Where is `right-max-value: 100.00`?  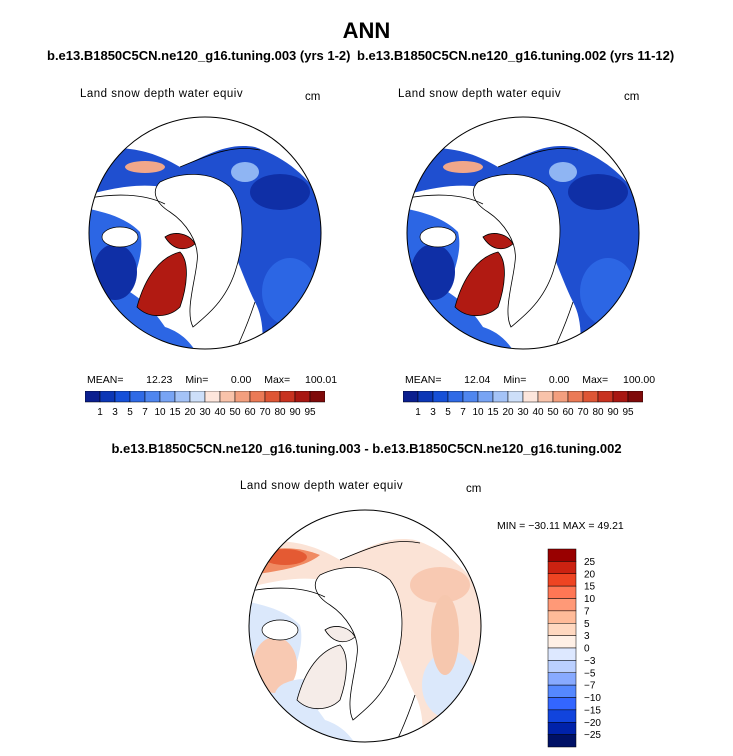 right-max-value: 100.00 is located at coordinates (639, 380).